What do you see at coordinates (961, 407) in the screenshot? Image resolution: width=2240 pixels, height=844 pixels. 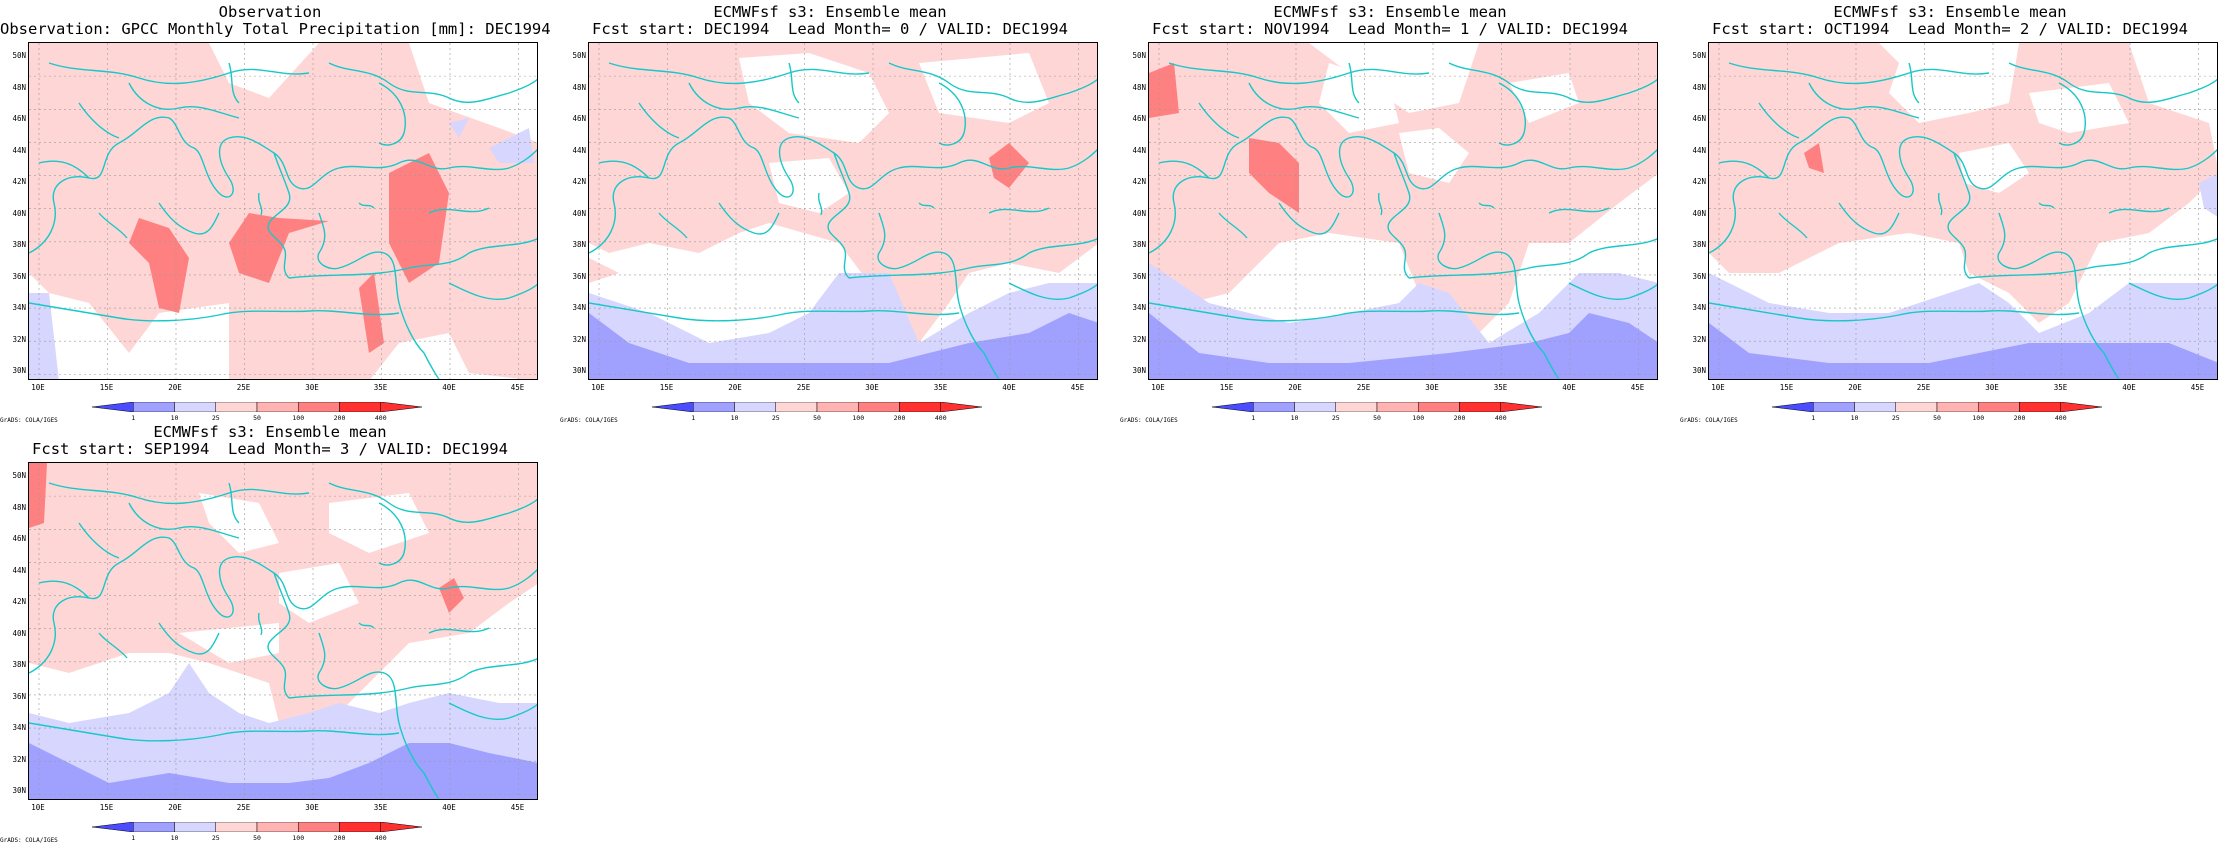 I see `colorbar-arrow-right` at bounding box center [961, 407].